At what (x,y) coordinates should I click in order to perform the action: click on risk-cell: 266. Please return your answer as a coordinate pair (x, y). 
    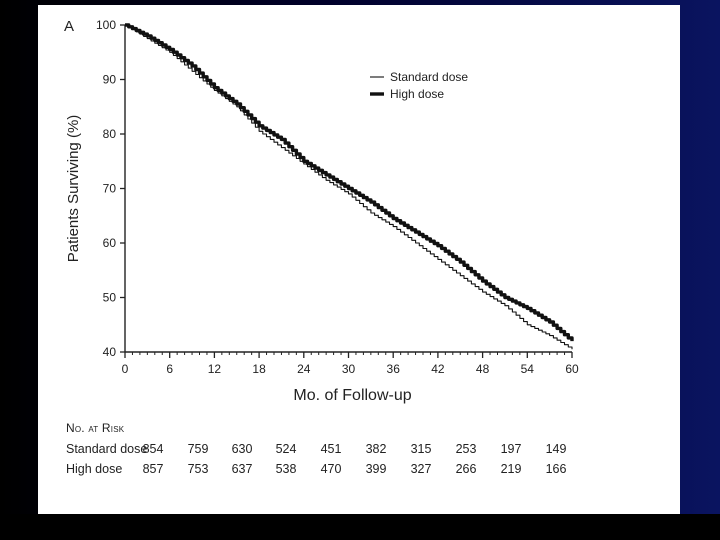
    Looking at the image, I should click on (466, 469).